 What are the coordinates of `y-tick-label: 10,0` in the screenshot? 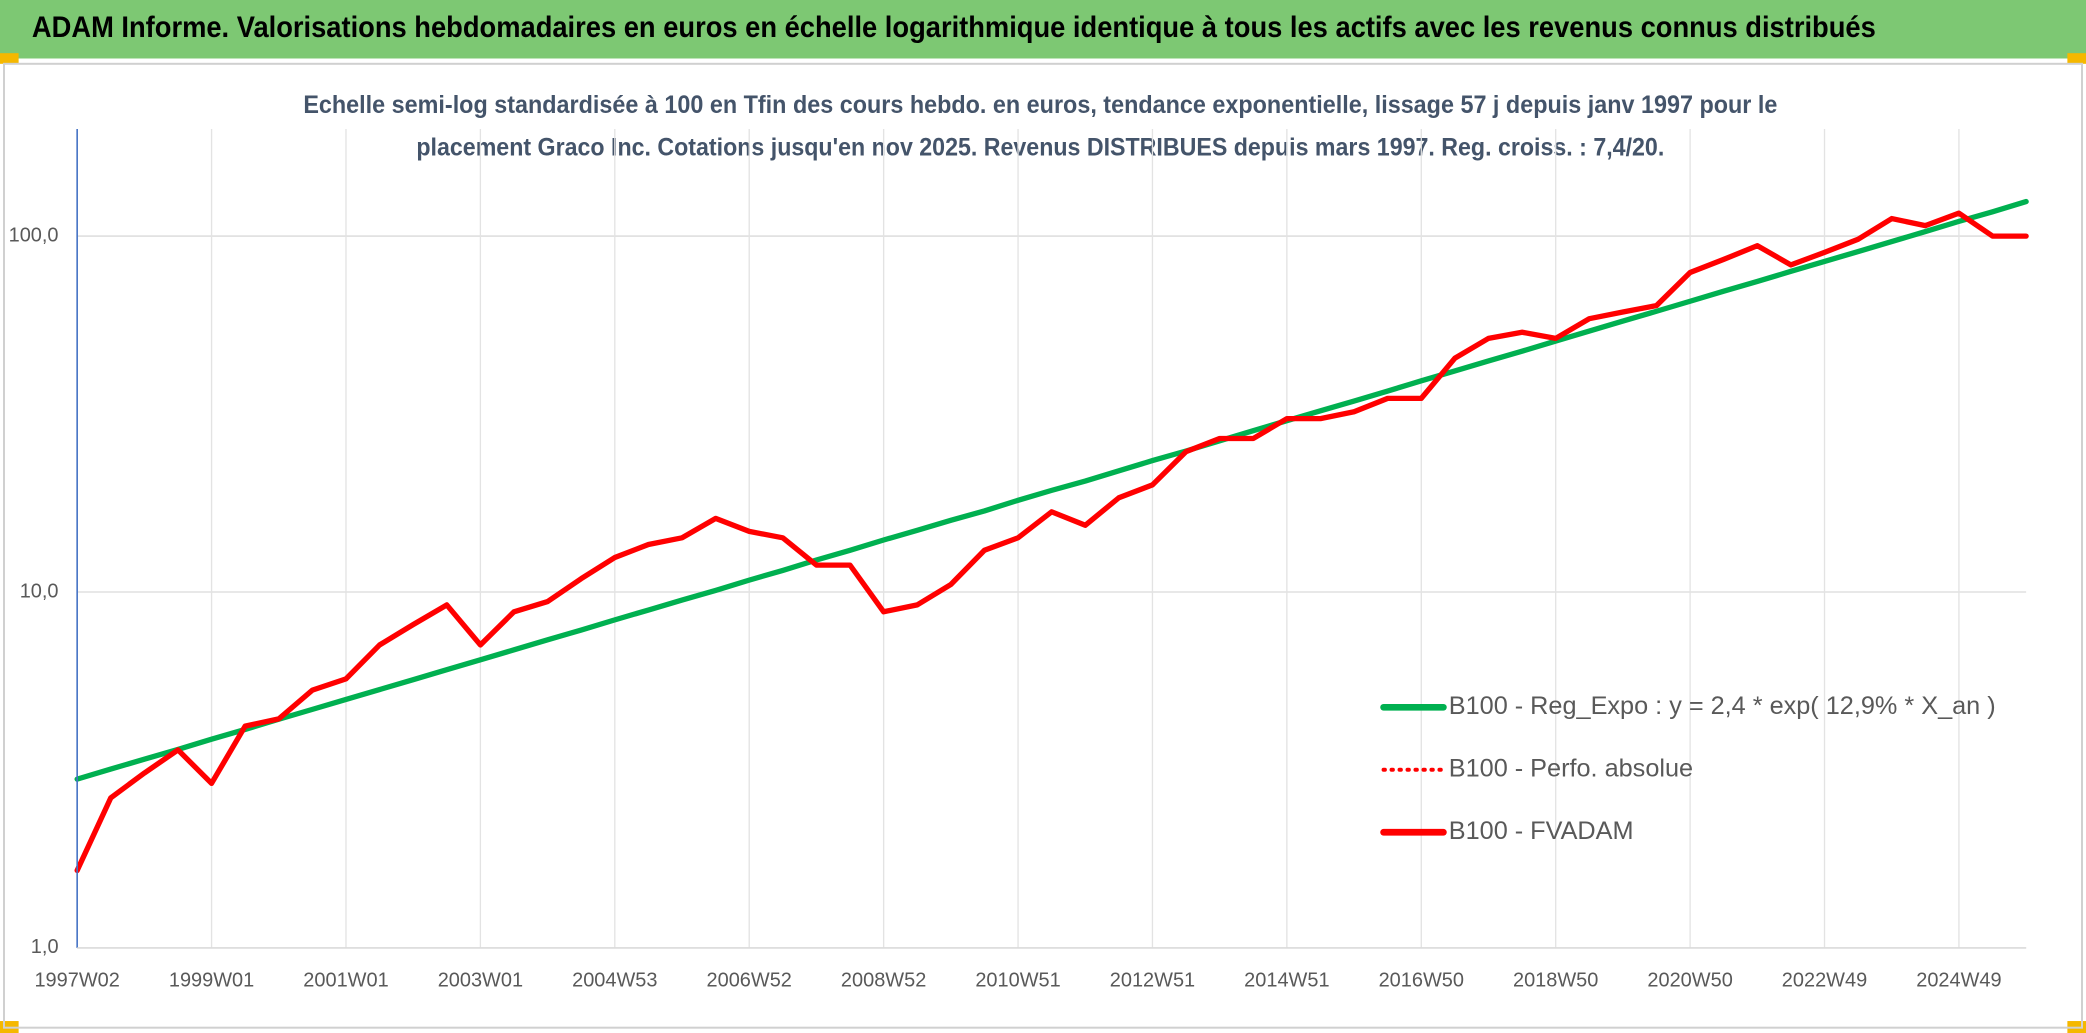 It's located at (39, 591).